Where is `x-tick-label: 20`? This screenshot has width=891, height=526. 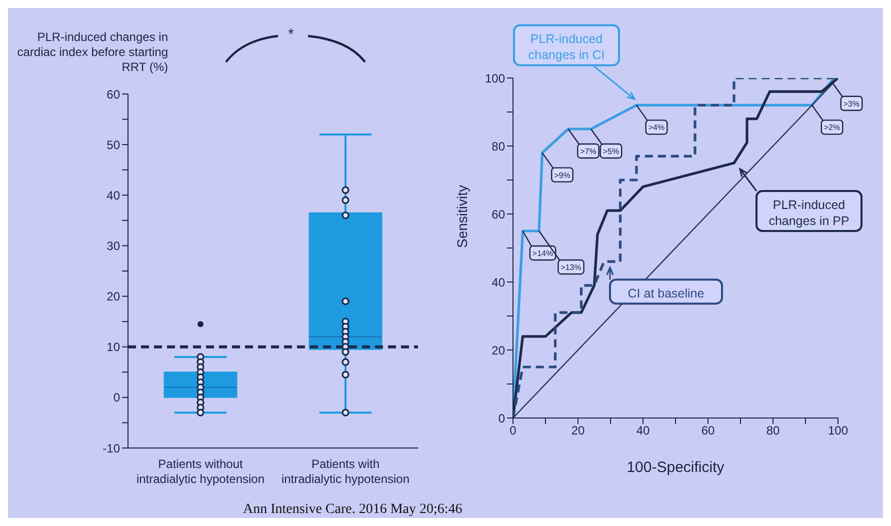
x-tick-label: 20 is located at coordinates (578, 431).